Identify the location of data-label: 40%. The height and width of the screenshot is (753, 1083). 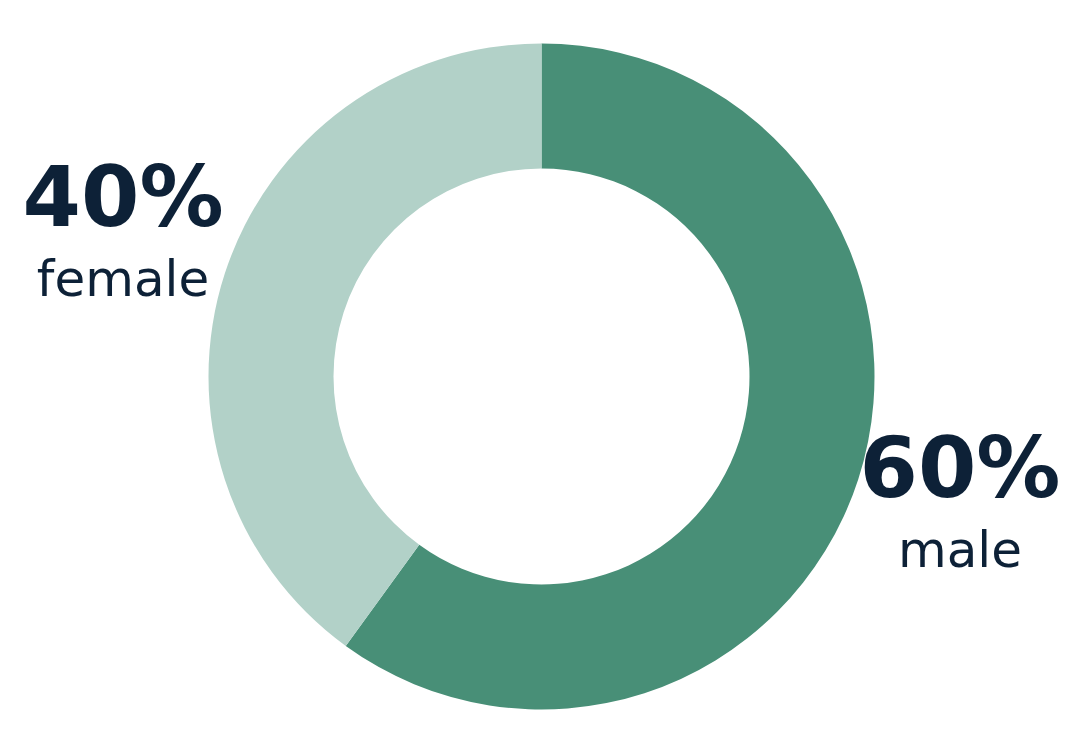
(123, 196).